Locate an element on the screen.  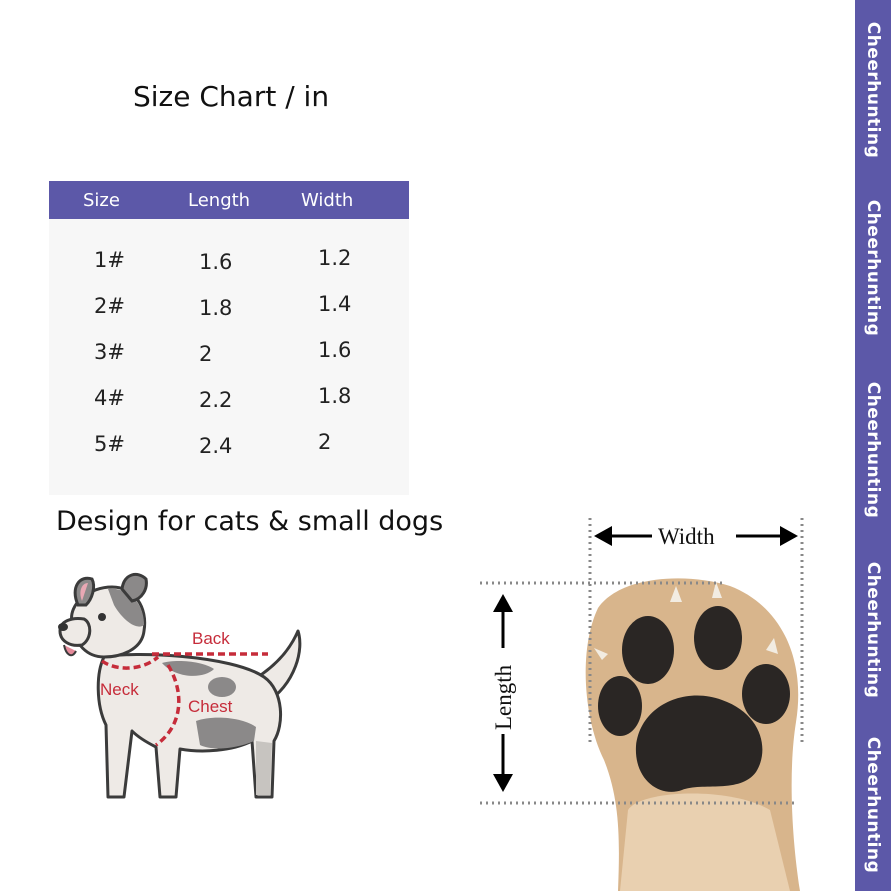
subtitle: Design for cats & small dogs is located at coordinates (250, 521).